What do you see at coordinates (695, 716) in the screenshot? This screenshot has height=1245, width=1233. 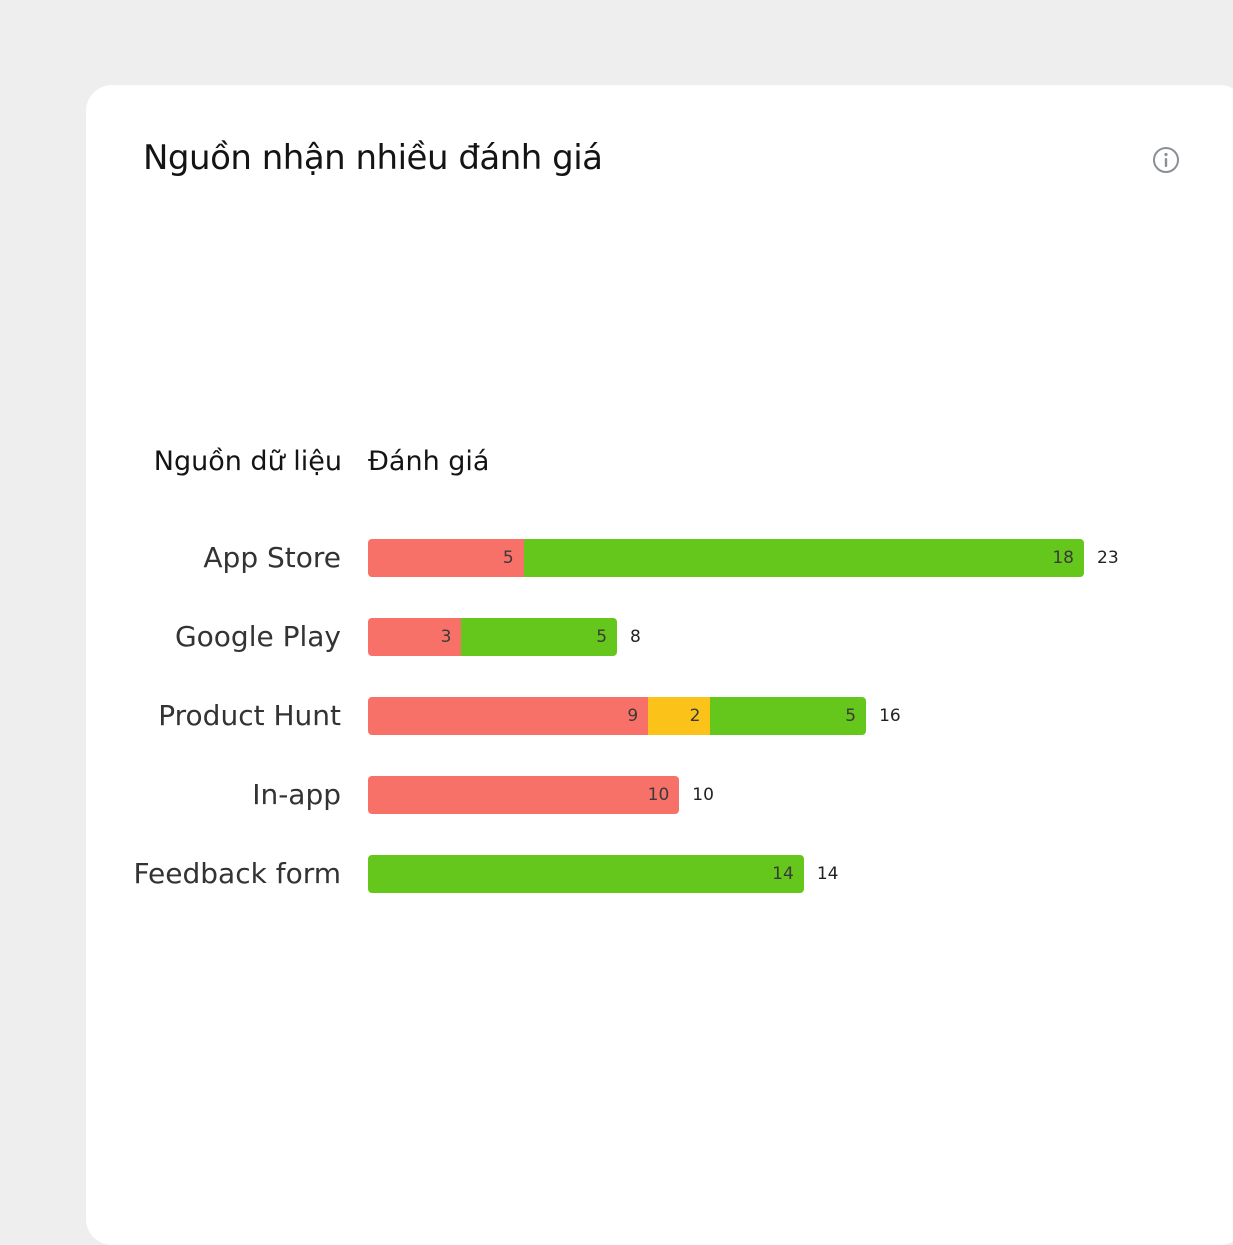 I see `segment-value-label: 2` at bounding box center [695, 716].